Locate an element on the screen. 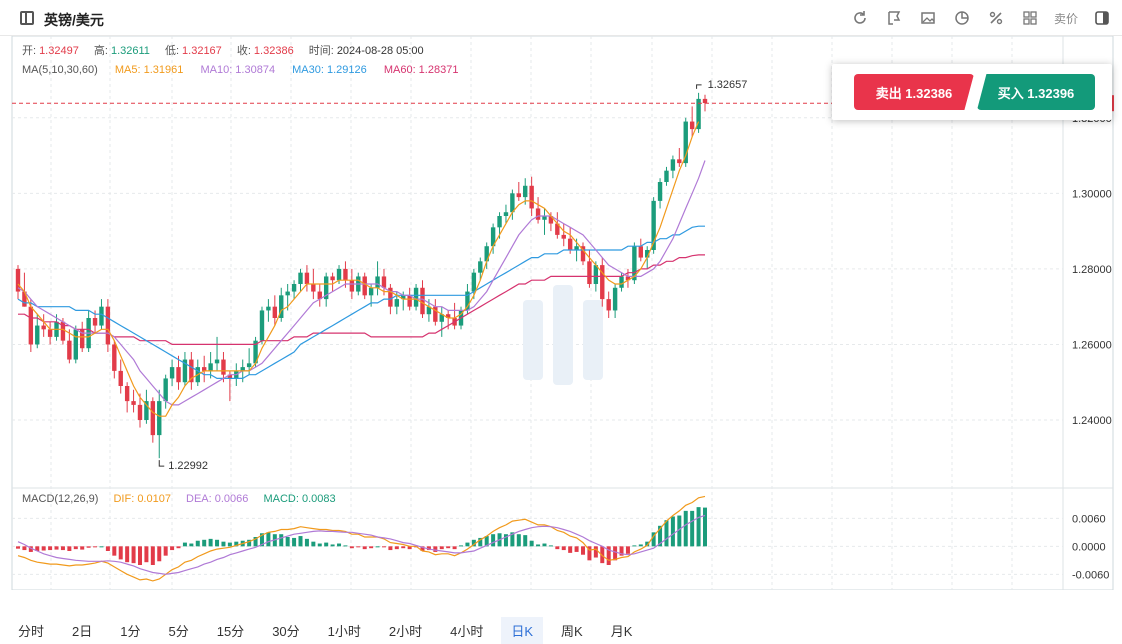 The height and width of the screenshot is (644, 1122). period-tab: 分时 is located at coordinates (31, 631).